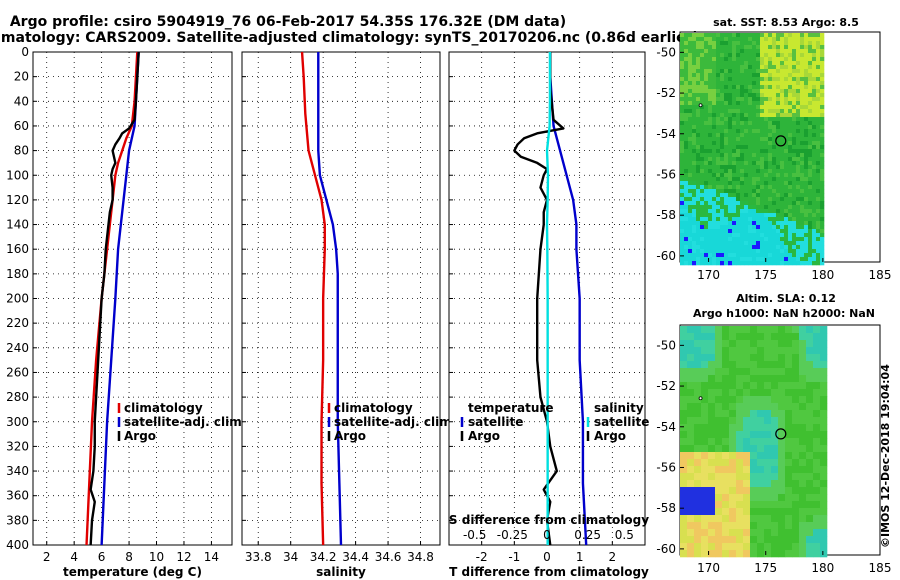 The height and width of the screenshot is (580, 900). What do you see at coordinates (619, 408) in the screenshot?
I see `legend-heading: salinity` at bounding box center [619, 408].